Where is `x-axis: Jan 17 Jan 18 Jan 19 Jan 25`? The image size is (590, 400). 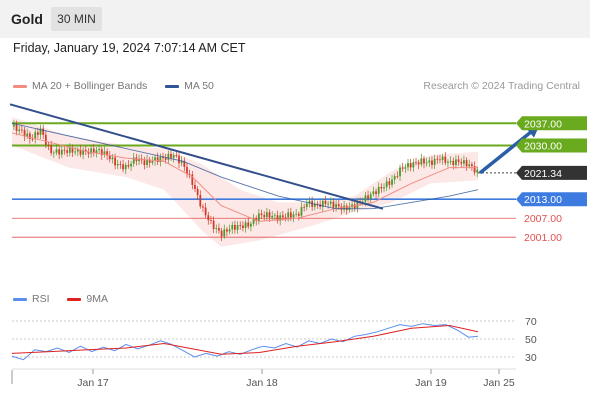
x-axis: Jan 17 Jan 18 Jan 19 Jan 25 is located at coordinates (263, 378).